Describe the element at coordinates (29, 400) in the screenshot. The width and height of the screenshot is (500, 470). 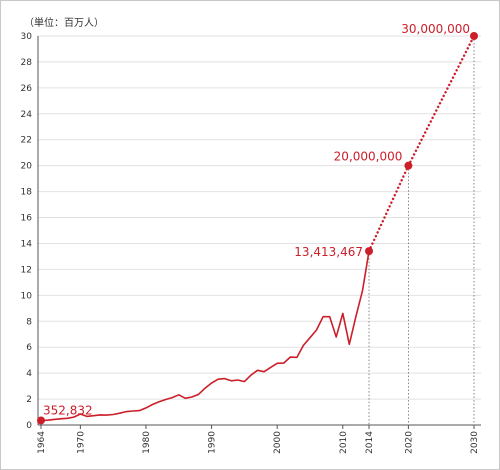
I see `y-tick-label: 2` at that location.